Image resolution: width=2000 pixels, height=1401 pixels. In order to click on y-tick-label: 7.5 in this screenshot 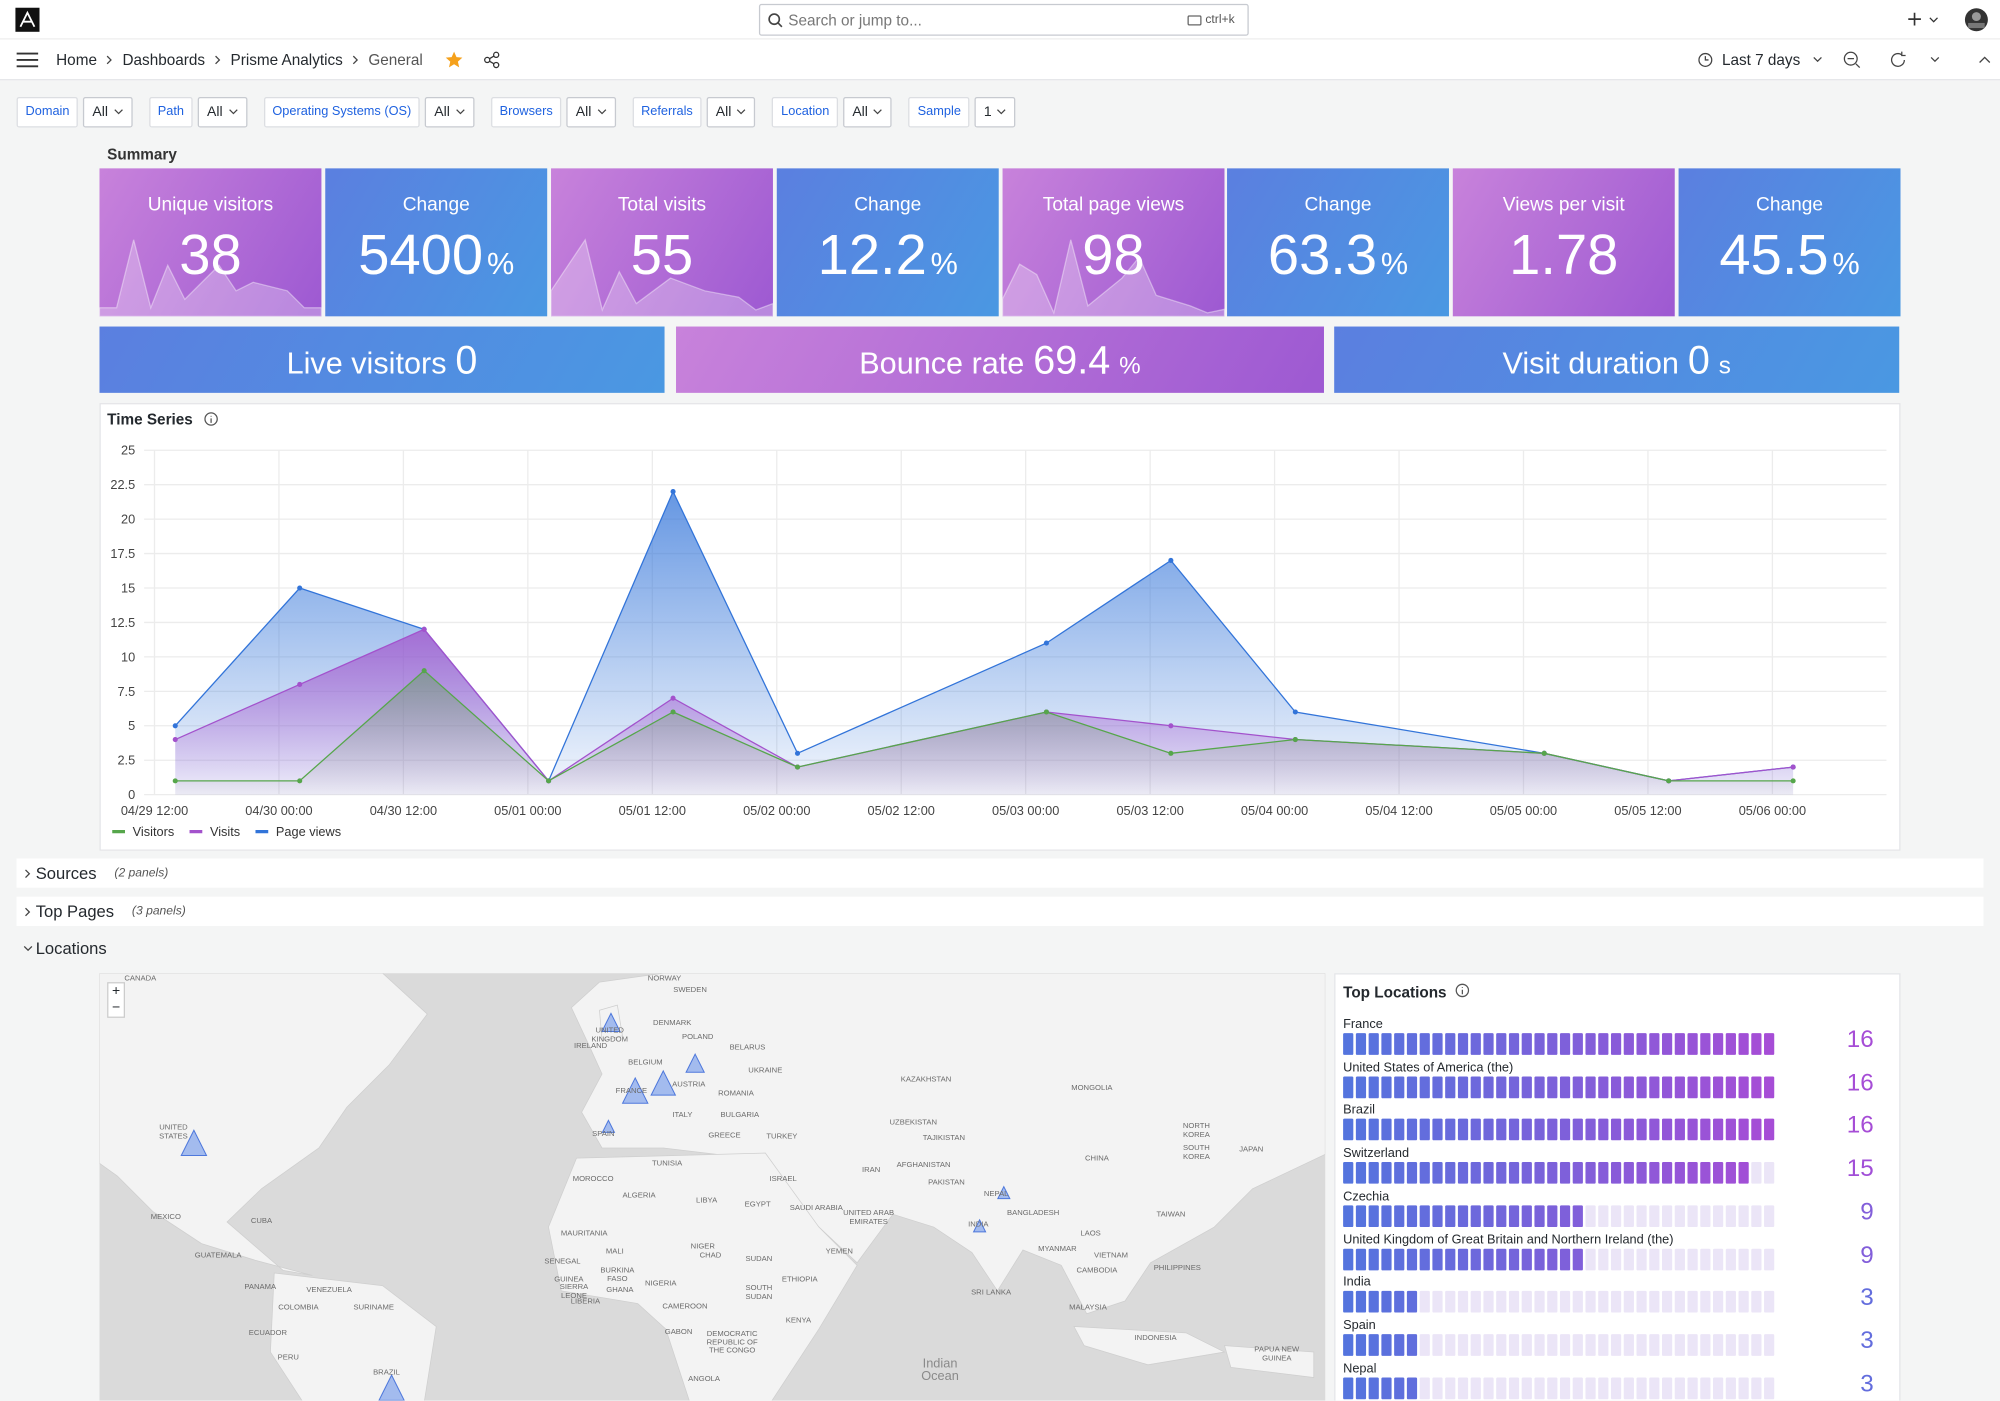, I will do `click(126, 691)`.